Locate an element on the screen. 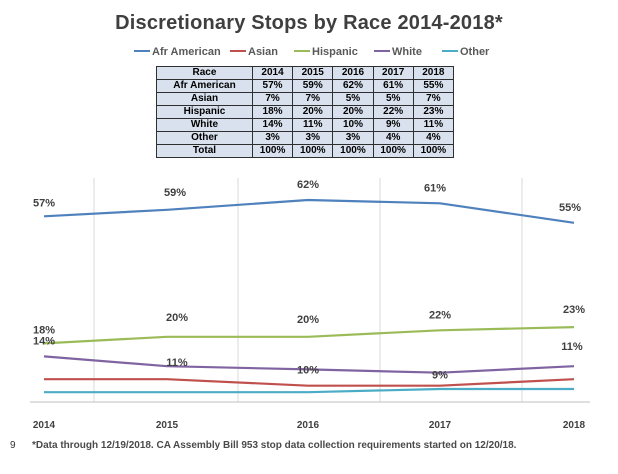 The width and height of the screenshot is (618, 474). legend-label-other: Other is located at coordinates (475, 52).